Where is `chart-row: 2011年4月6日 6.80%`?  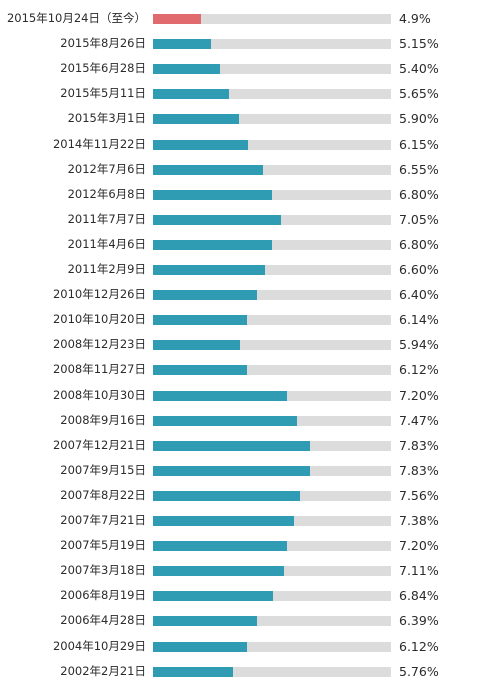
chart-row: 2011年4月6日 6.80% is located at coordinates (240, 244).